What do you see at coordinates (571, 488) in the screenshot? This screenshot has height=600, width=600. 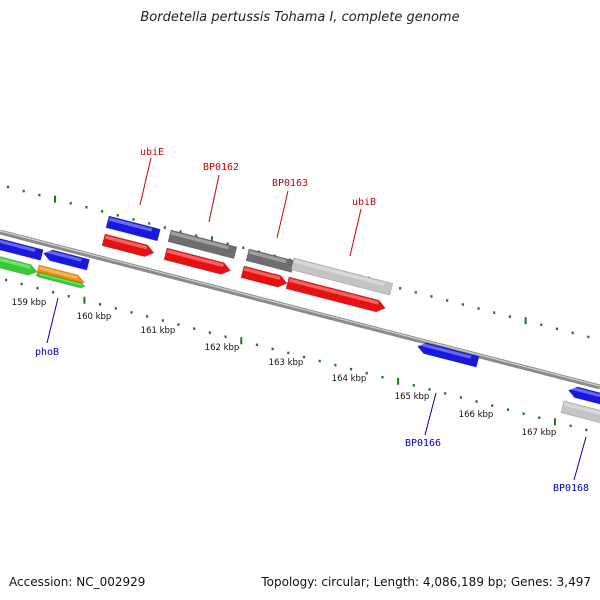 I see `gene-label: BP0168` at bounding box center [571, 488].